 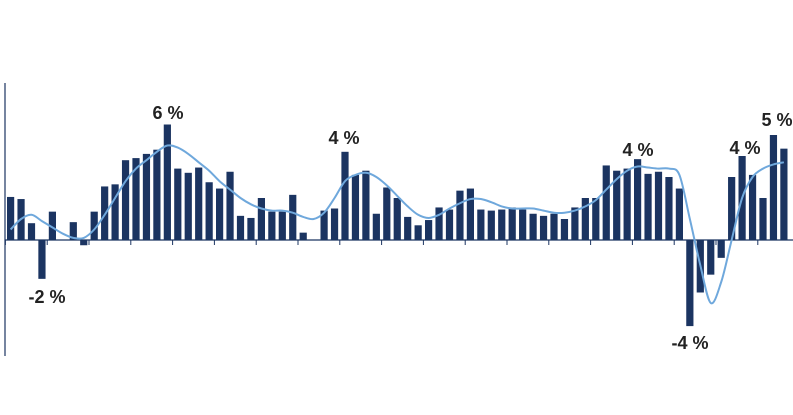 I want to click on annotation-high-1: 6 %, so click(x=167, y=113).